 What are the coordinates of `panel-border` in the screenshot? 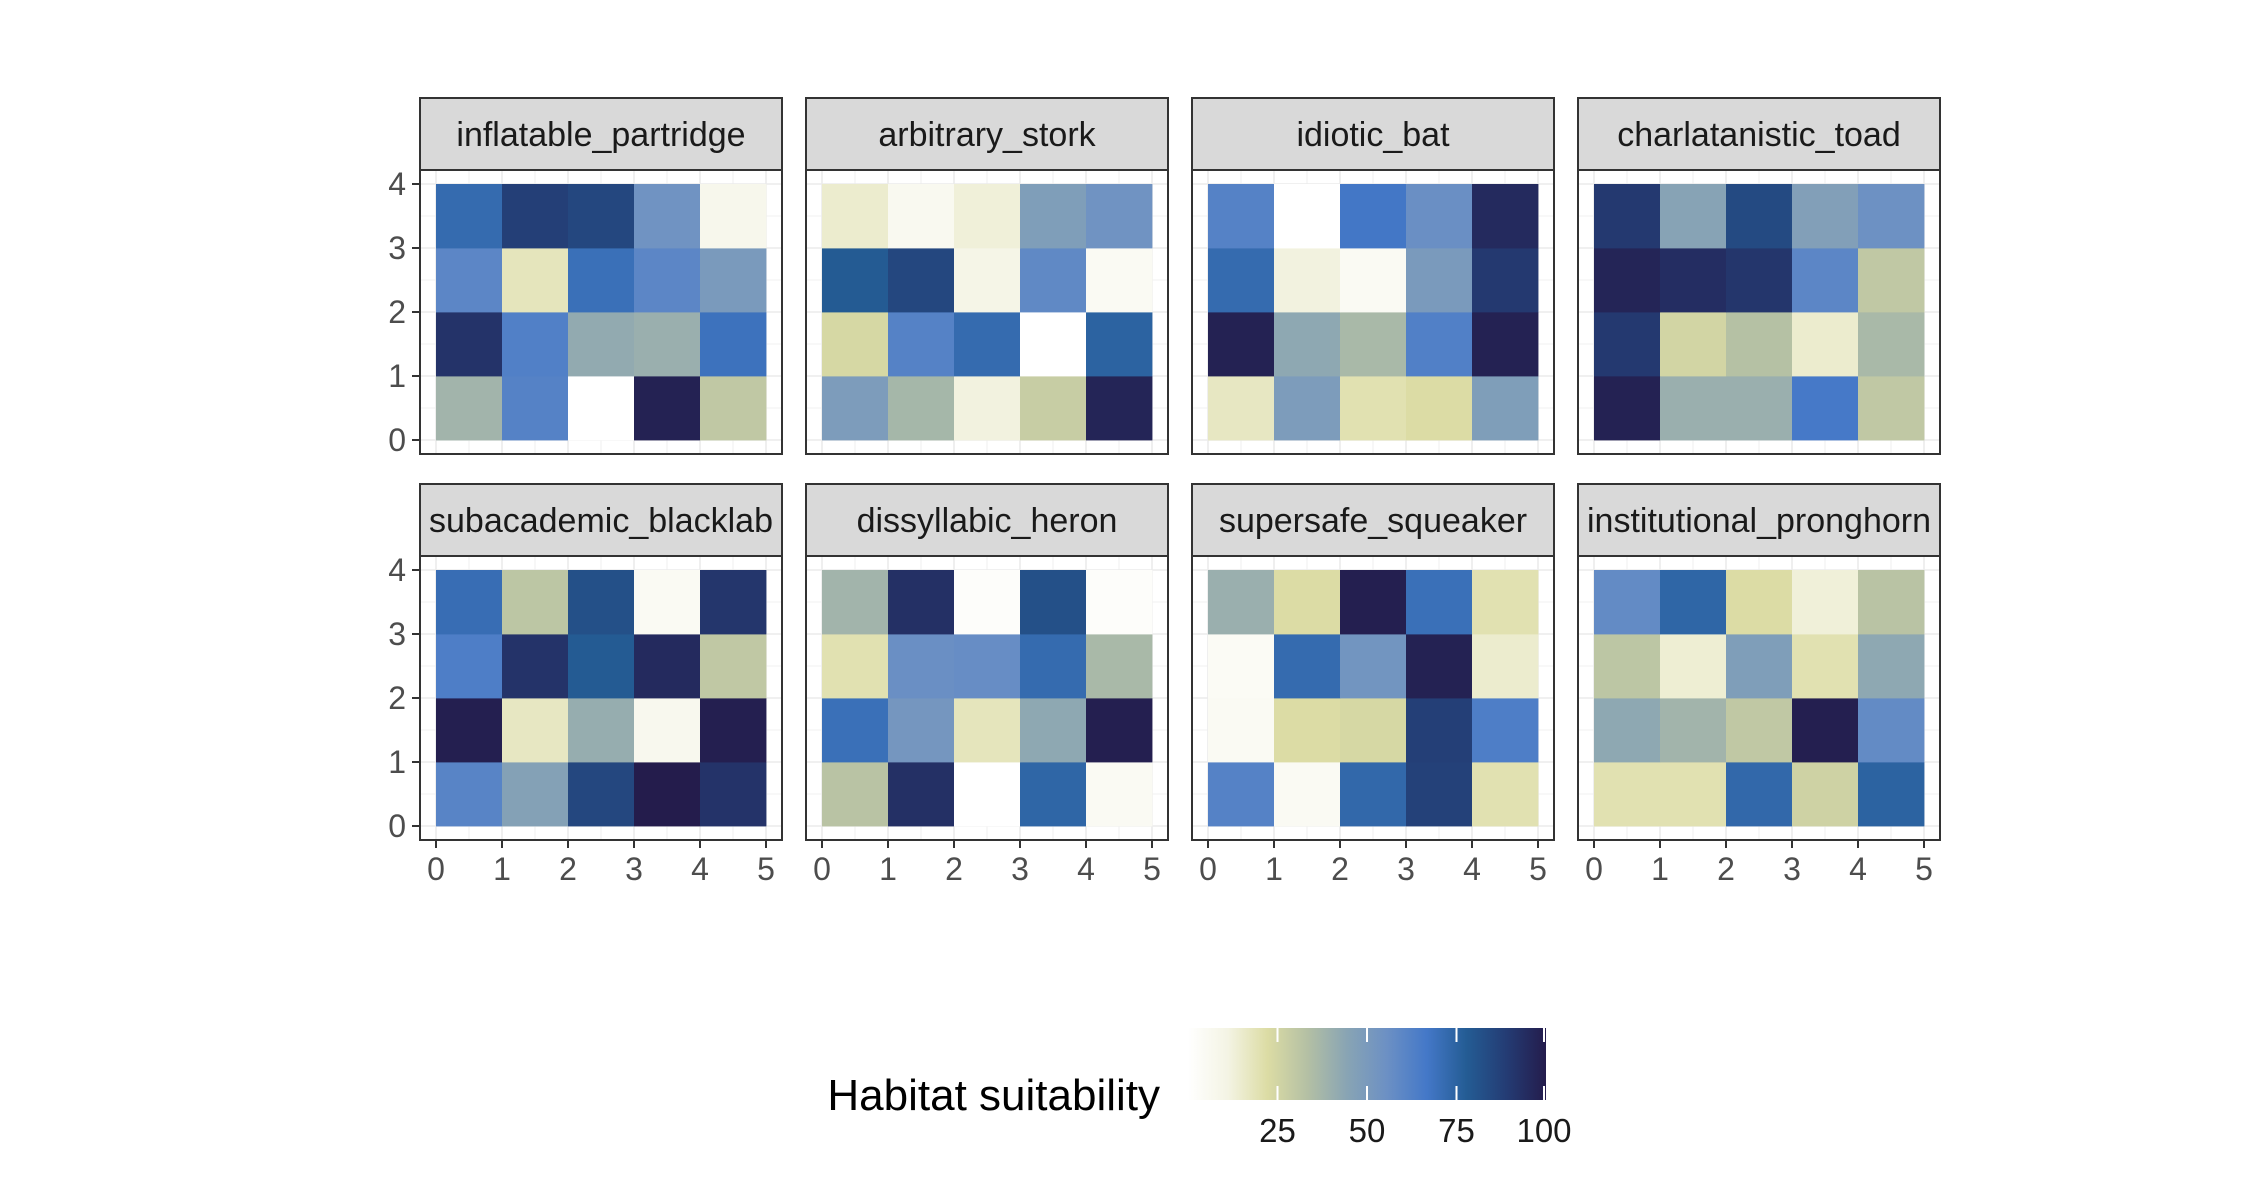 It's located at (1373, 698).